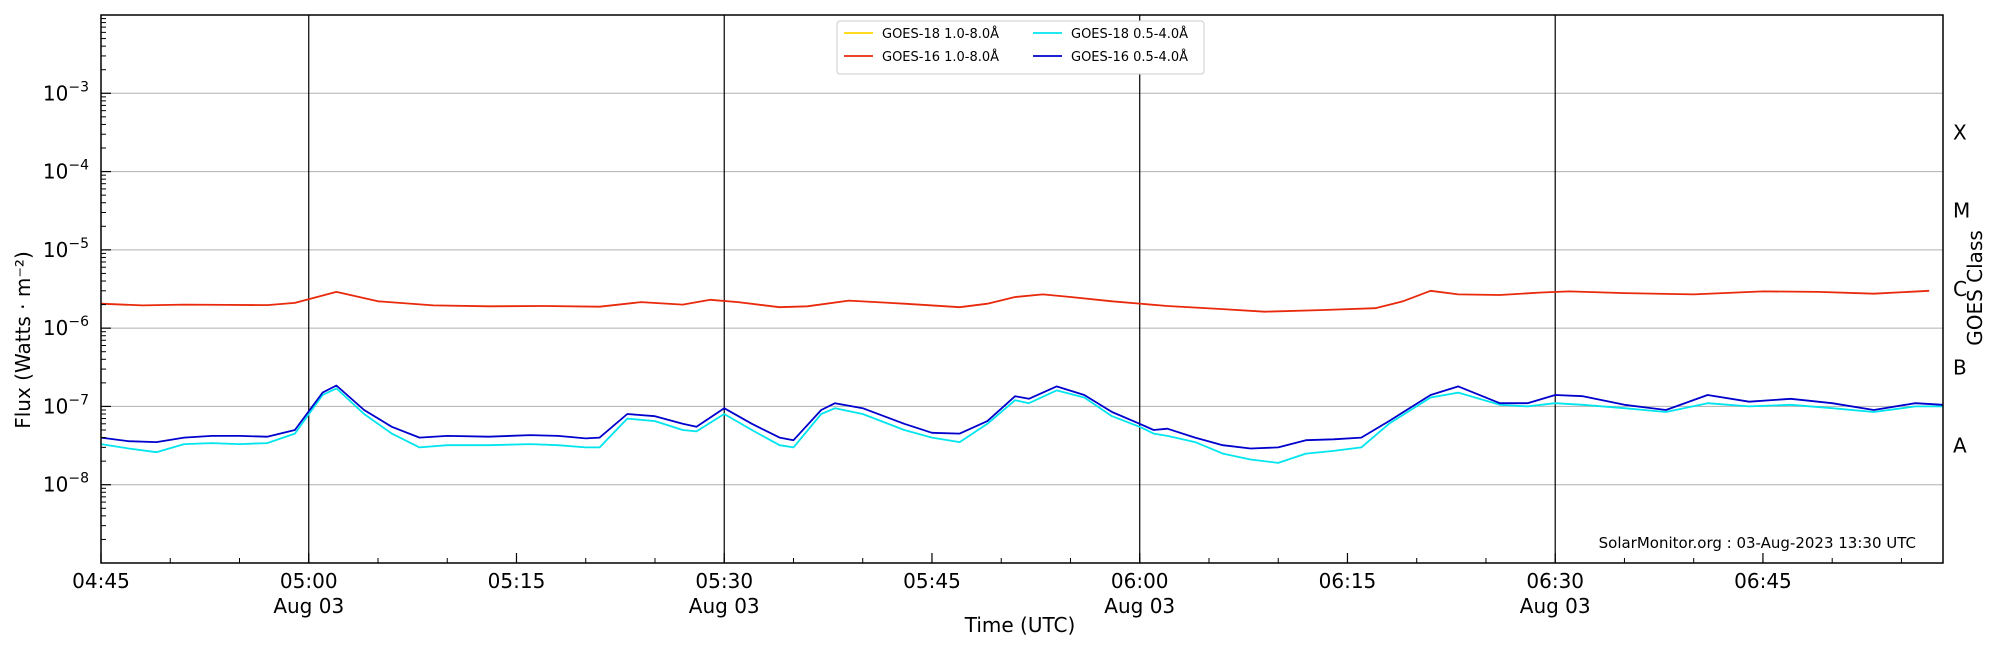  Describe the element at coordinates (1129, 34) in the screenshot. I see `legend-entry-label: GOES-18 0.5-4.0Å` at that location.